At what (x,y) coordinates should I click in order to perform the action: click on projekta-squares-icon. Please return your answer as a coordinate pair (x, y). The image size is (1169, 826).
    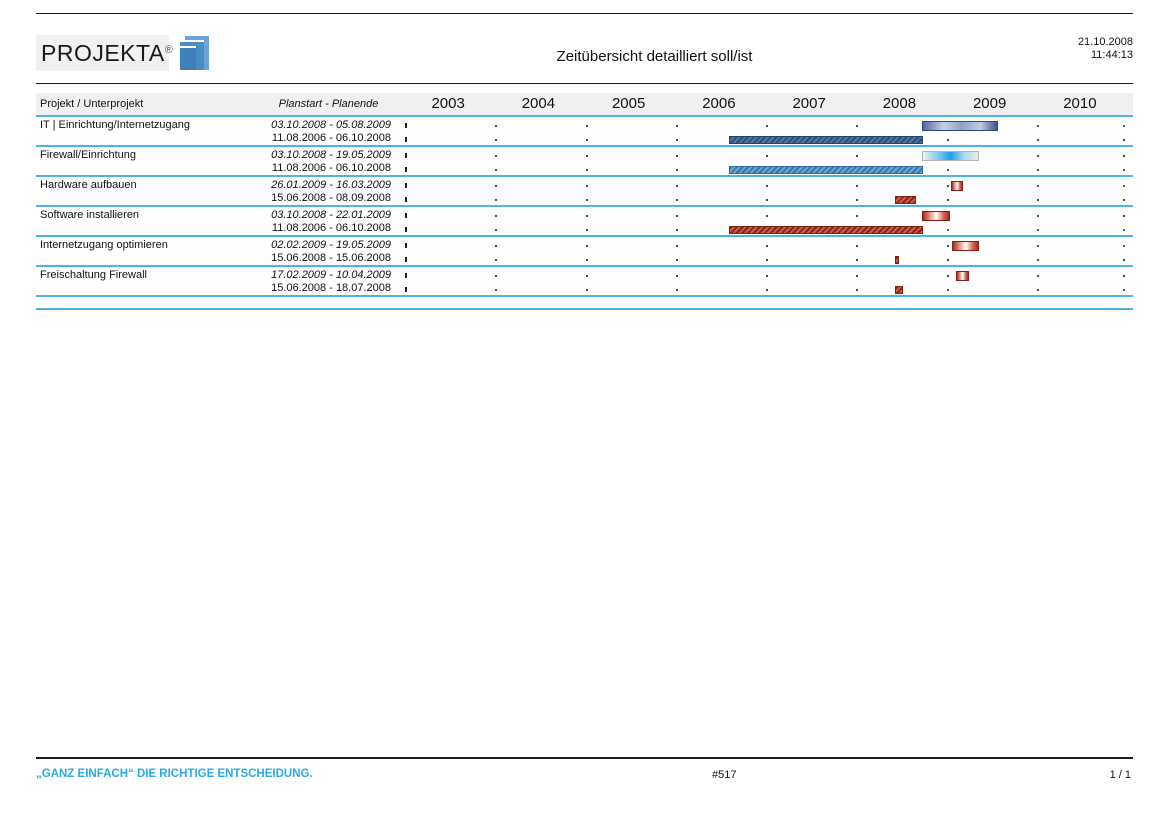
    Looking at the image, I should click on (192, 53).